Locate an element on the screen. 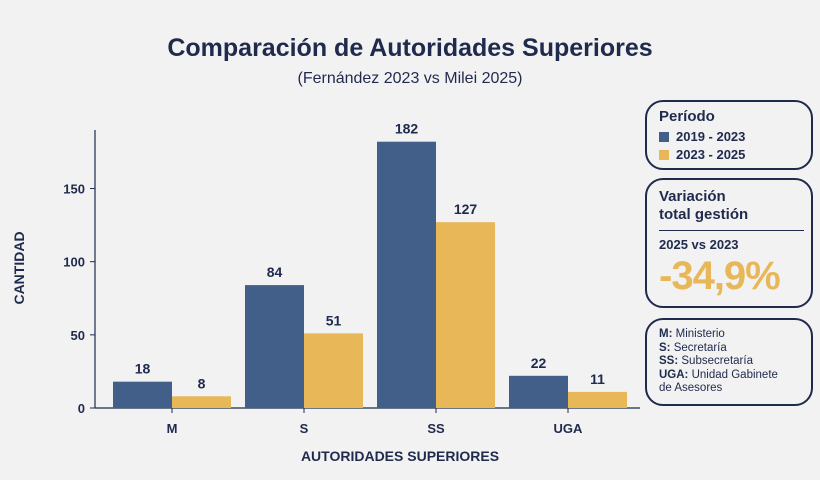 This screenshot has height=480, width=820. x-tick-label: M is located at coordinates (172, 428).